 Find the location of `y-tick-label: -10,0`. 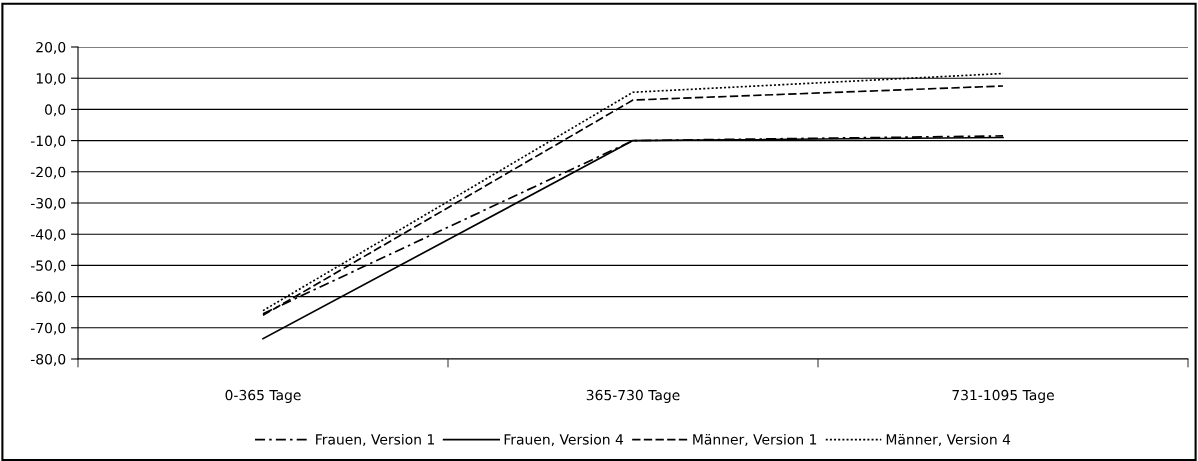

y-tick-label: -10,0 is located at coordinates (48, 141).